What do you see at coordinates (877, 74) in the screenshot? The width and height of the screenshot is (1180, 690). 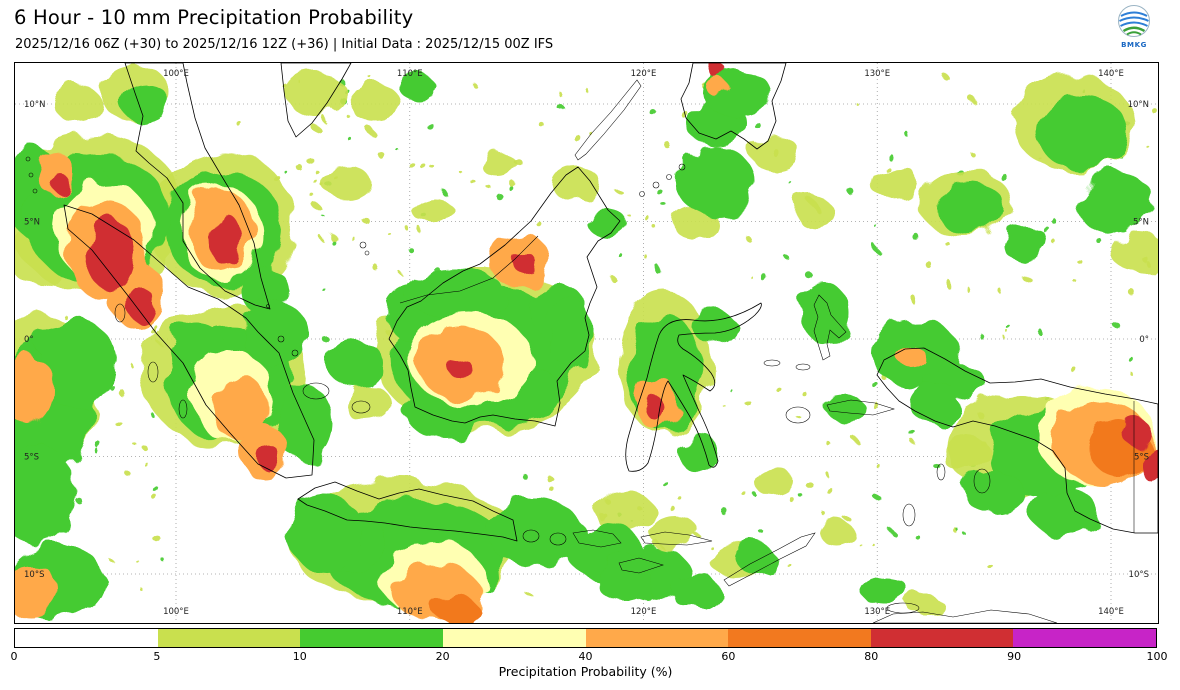 I see `lon-label-top: 130°E` at bounding box center [877, 74].